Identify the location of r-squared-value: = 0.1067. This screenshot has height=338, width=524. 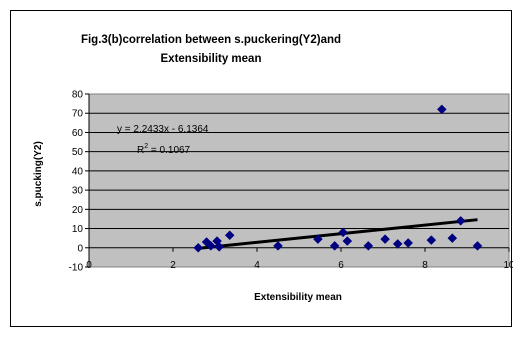
(169, 150).